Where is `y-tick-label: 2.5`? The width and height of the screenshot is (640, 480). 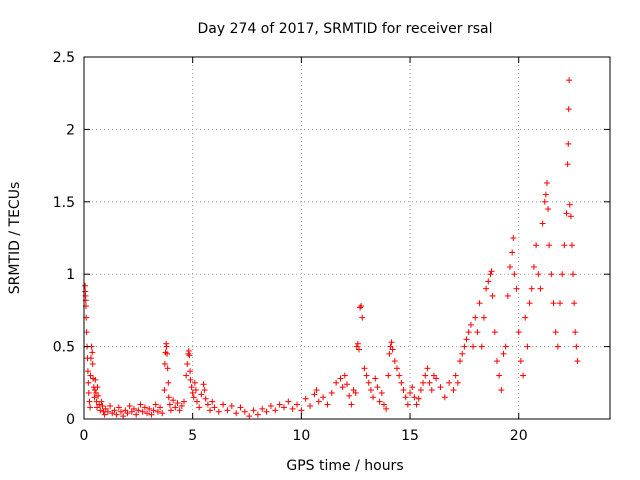 y-tick-label: 2.5 is located at coordinates (64, 58).